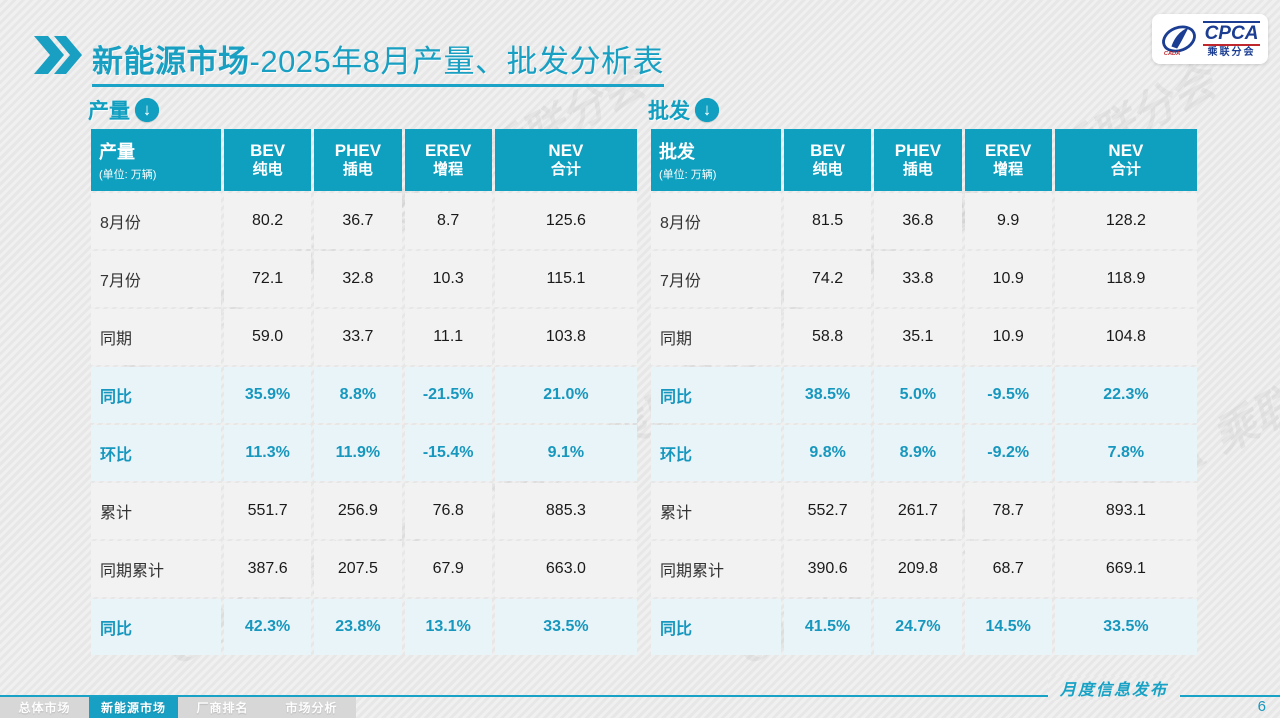 The image size is (1280, 718). What do you see at coordinates (364, 221) in the screenshot?
I see `table-row: 8月份 80.2 36.7 8.7 125.6` at bounding box center [364, 221].